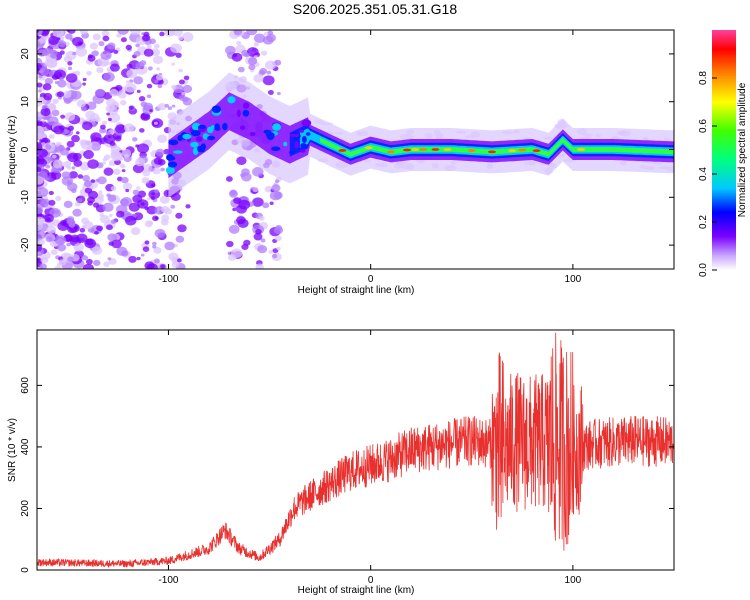 The width and height of the screenshot is (750, 600). What do you see at coordinates (12, 150) in the screenshot?
I see `spectrogram-y-label: Frequency (Hz)` at bounding box center [12, 150].